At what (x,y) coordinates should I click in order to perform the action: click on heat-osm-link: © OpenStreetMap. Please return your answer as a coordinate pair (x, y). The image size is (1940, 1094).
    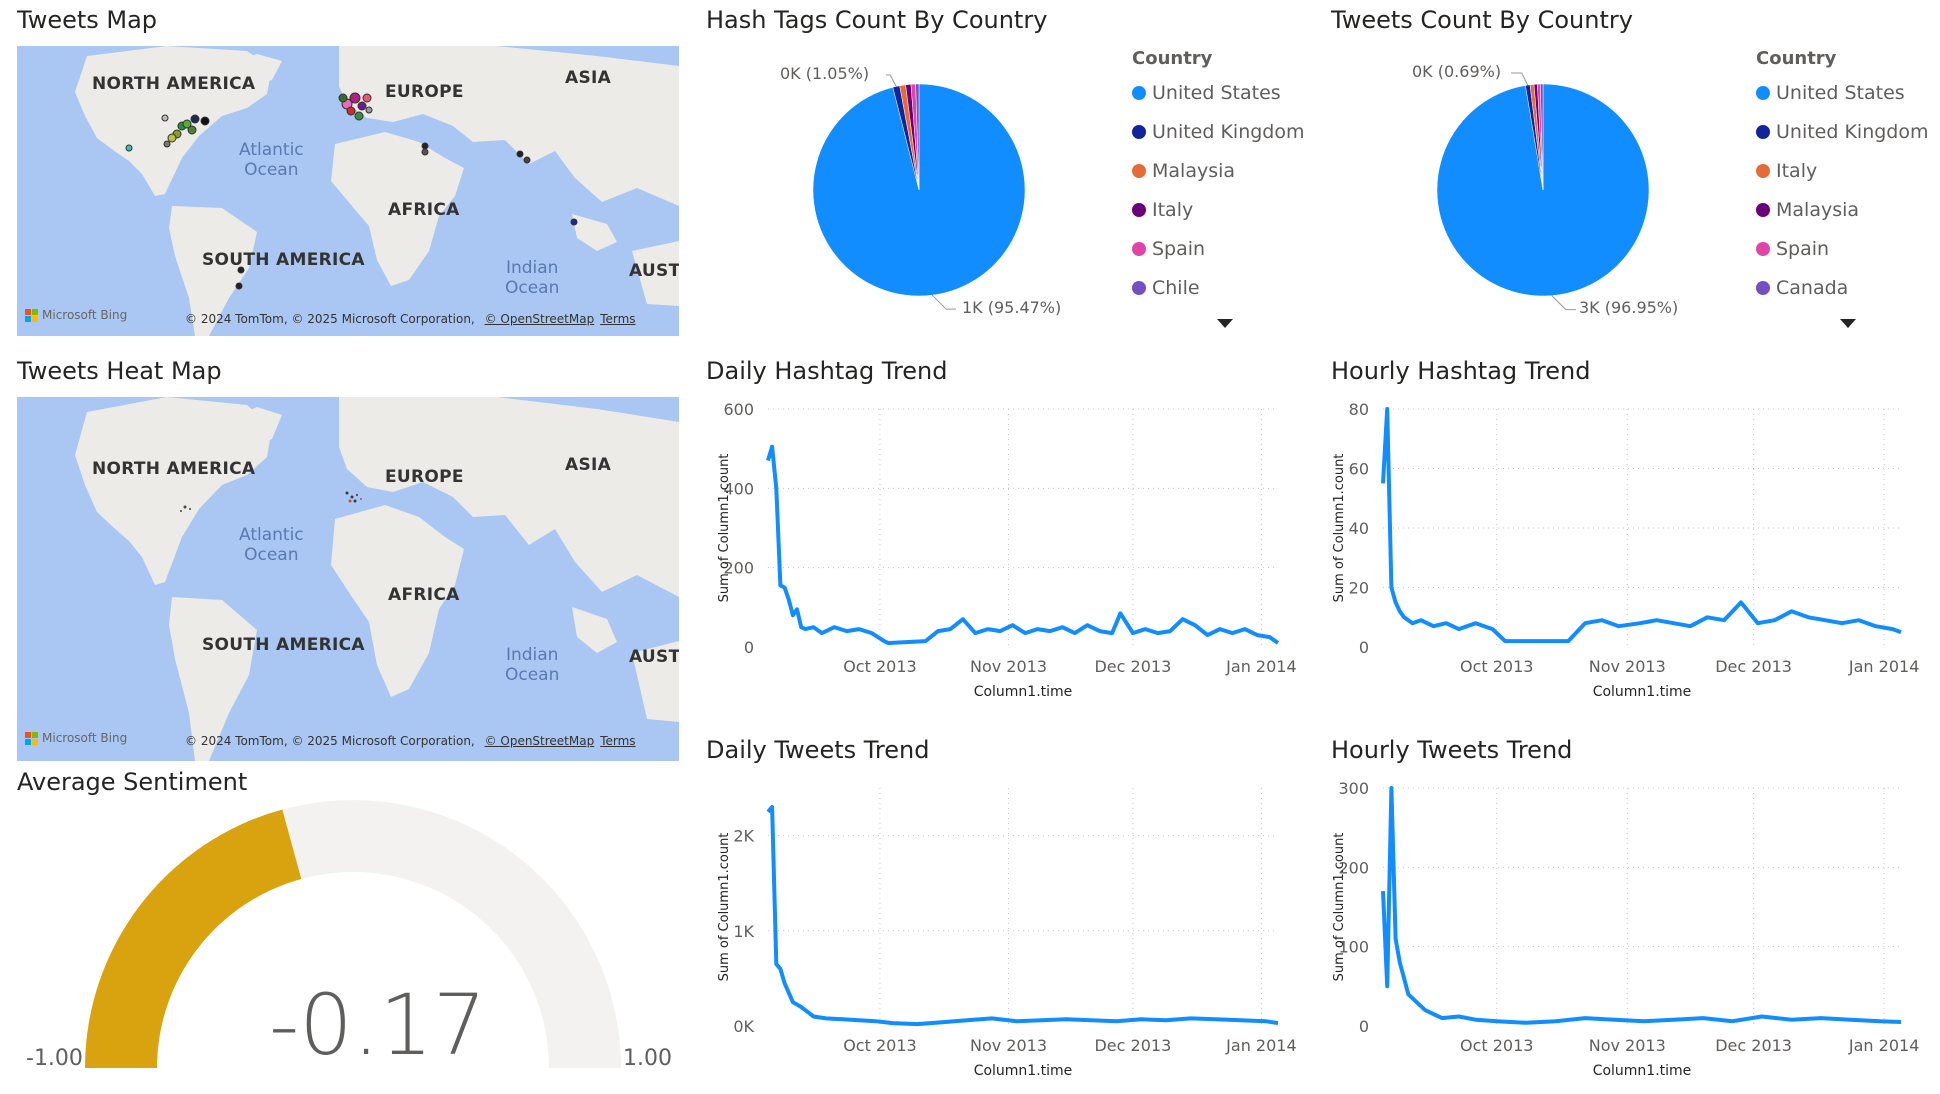
    Looking at the image, I should click on (539, 741).